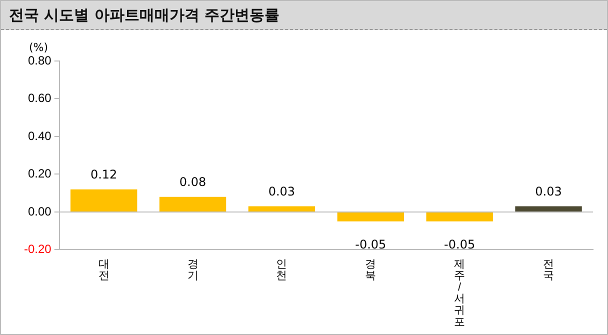 Image resolution: width=608 pixels, height=335 pixels. I want to click on x-tick-label: 제주/서귀포, so click(460, 293).